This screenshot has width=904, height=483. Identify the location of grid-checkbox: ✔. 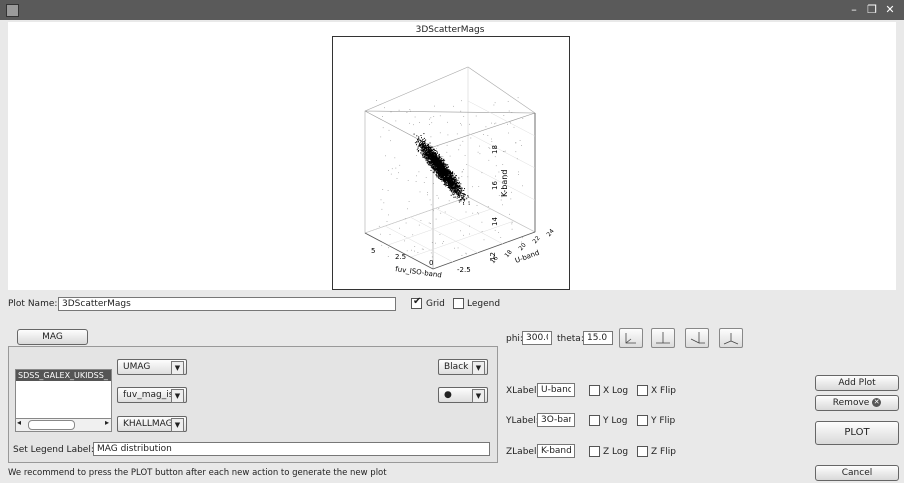
(416, 302).